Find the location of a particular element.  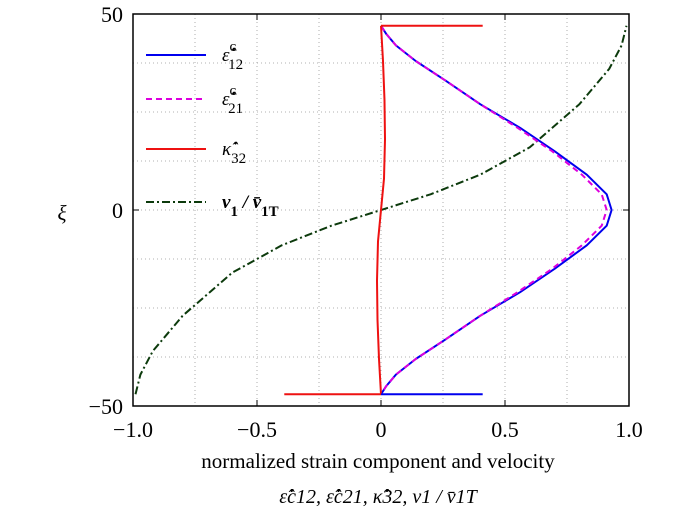

y-tick-label: −50 is located at coordinates (106, 406).